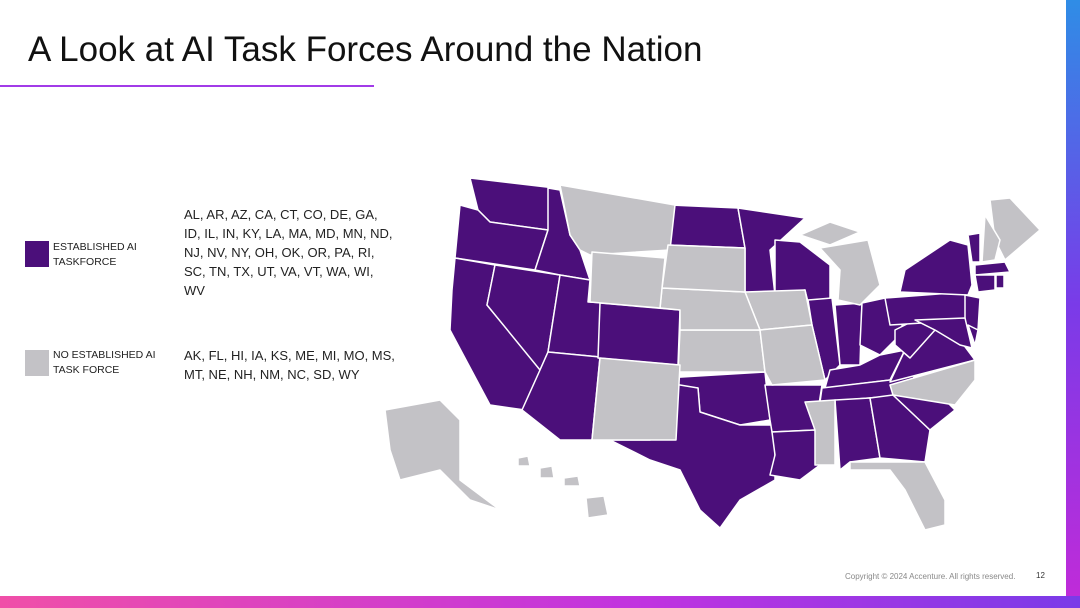 The width and height of the screenshot is (1080, 608). Describe the element at coordinates (187, 86) in the screenshot. I see `title-rule` at that location.